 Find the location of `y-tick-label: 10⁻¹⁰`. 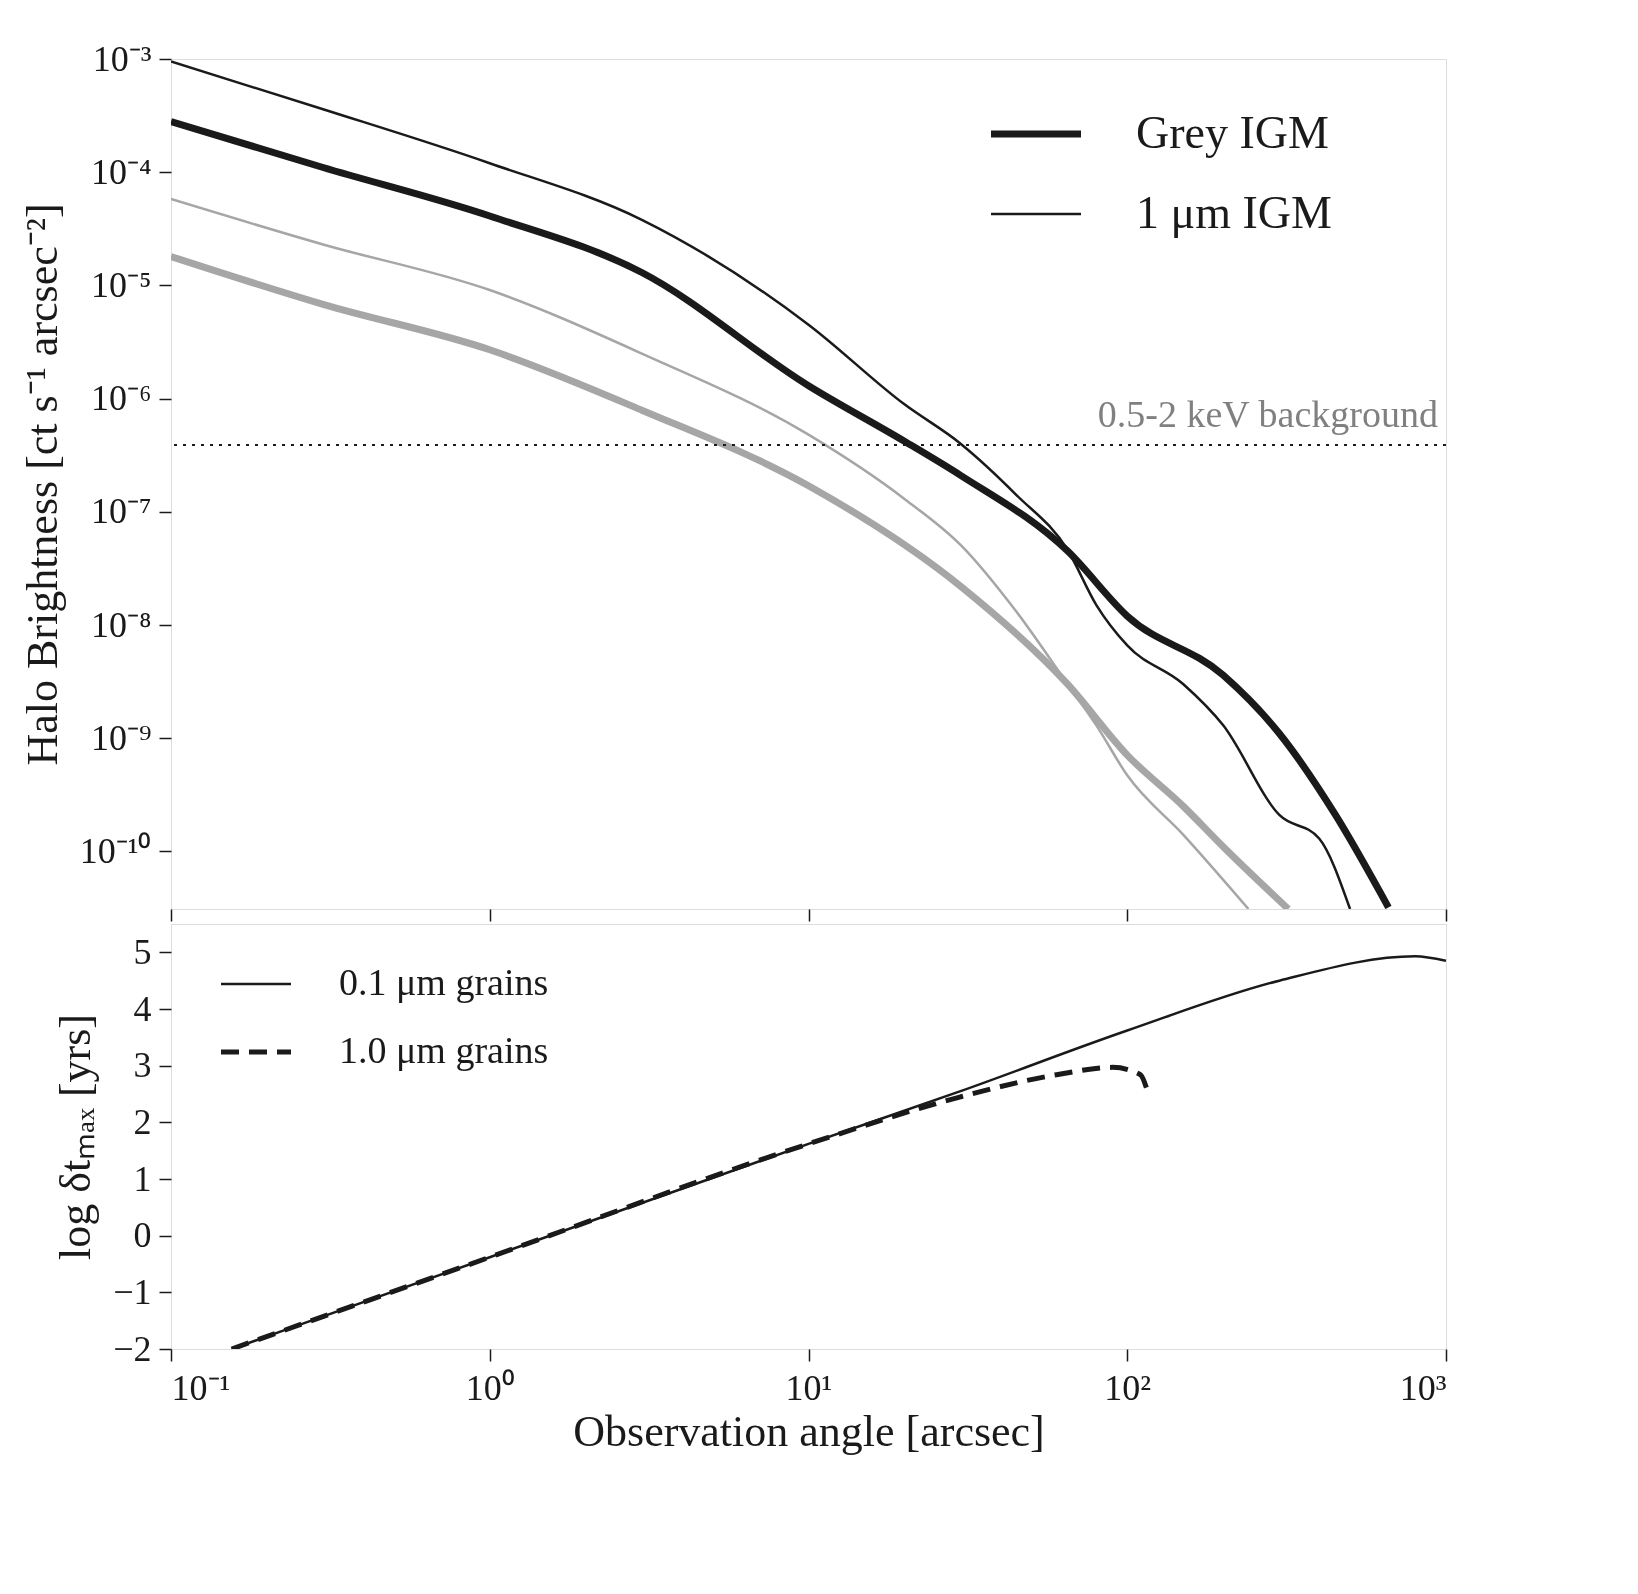

y-tick-label: 10⁻¹⁰ is located at coordinates (115, 850).